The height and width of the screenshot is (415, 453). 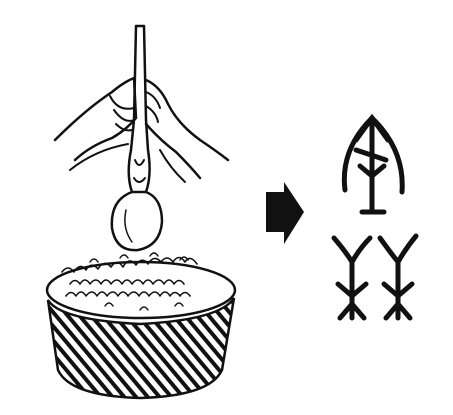 What do you see at coordinates (137, 138) in the screenshot?
I see `pestle` at bounding box center [137, 138].